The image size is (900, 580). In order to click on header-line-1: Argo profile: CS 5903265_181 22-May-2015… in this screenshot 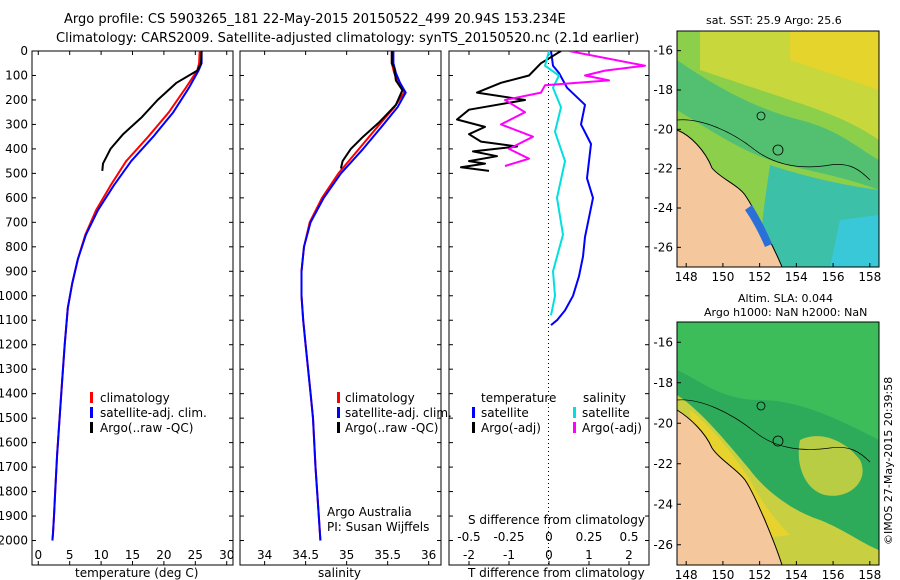, I will do `click(315, 19)`.